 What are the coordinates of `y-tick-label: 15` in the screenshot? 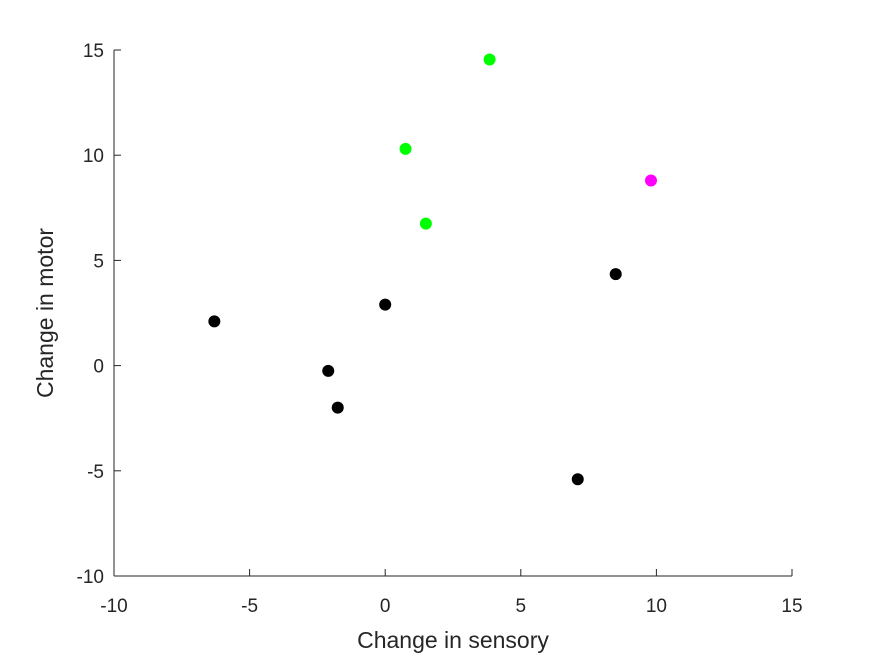 It's located at (93, 51).